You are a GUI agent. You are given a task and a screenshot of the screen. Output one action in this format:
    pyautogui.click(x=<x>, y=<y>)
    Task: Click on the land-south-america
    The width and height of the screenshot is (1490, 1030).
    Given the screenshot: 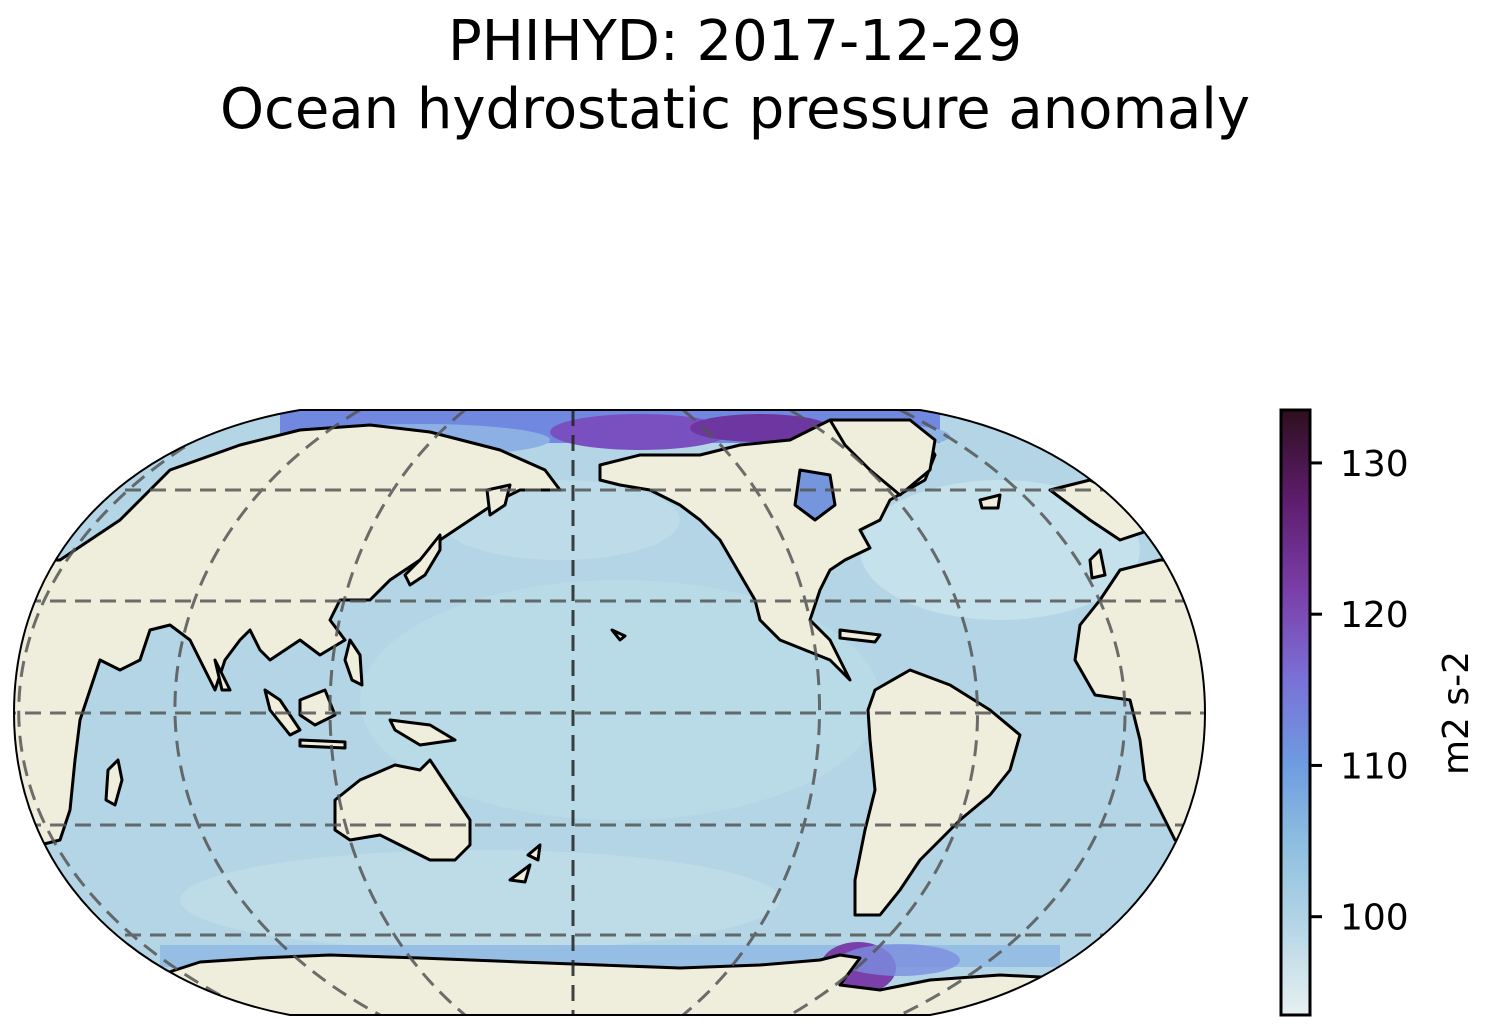 What is the action you would take?
    pyautogui.click(x=937, y=792)
    